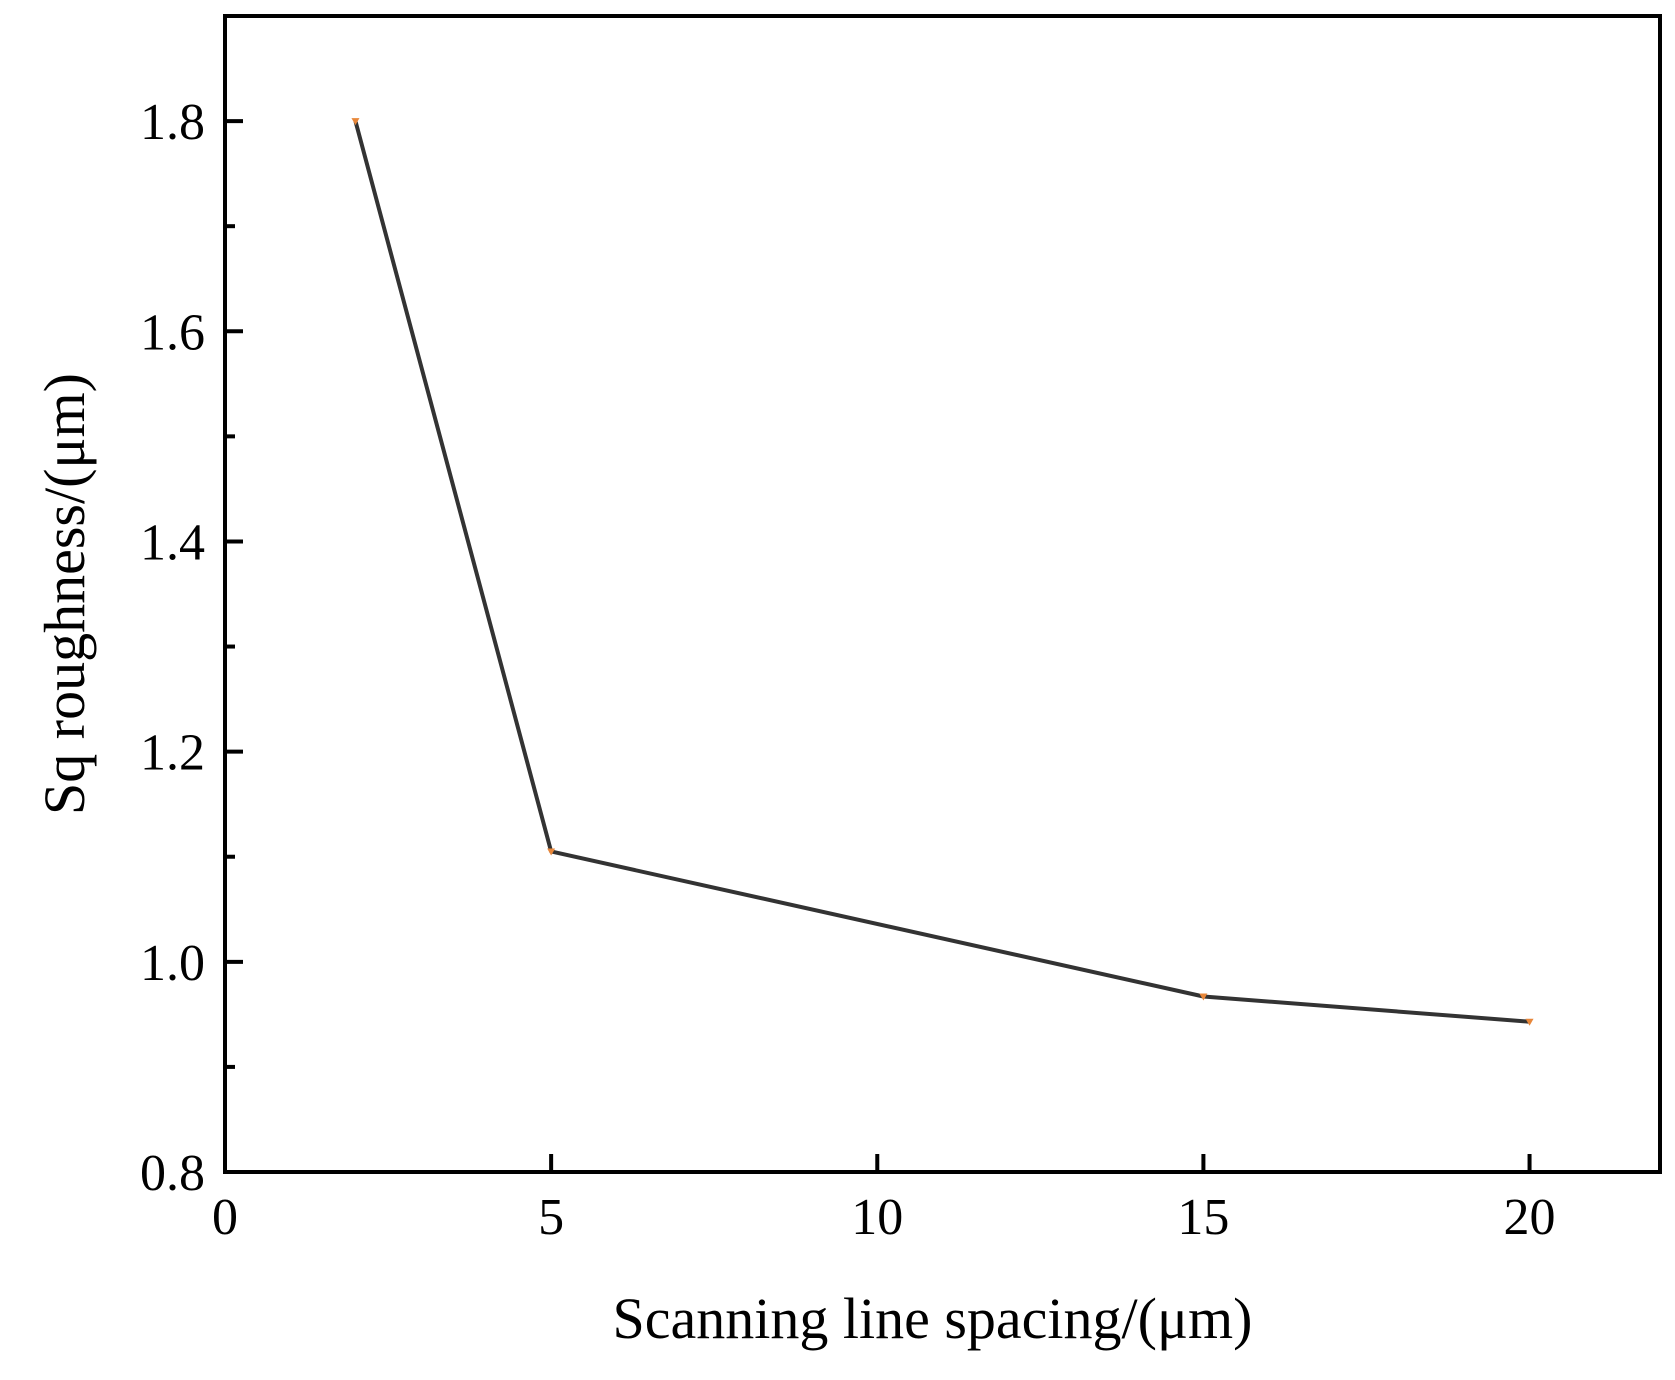  Describe the element at coordinates (172, 1173) in the screenshot. I see `y-tick-label: 0.8` at that location.